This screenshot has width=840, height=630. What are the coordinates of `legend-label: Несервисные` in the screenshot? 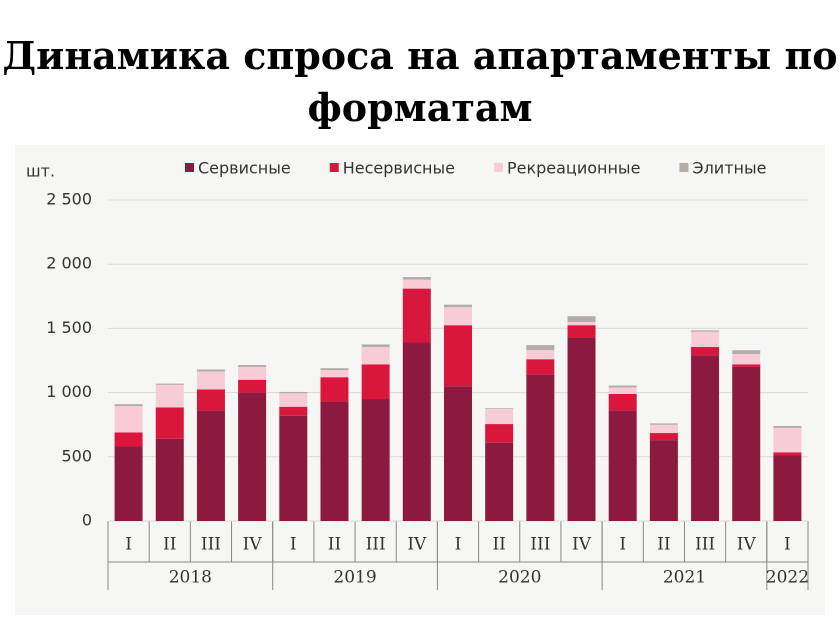 It's located at (399, 168).